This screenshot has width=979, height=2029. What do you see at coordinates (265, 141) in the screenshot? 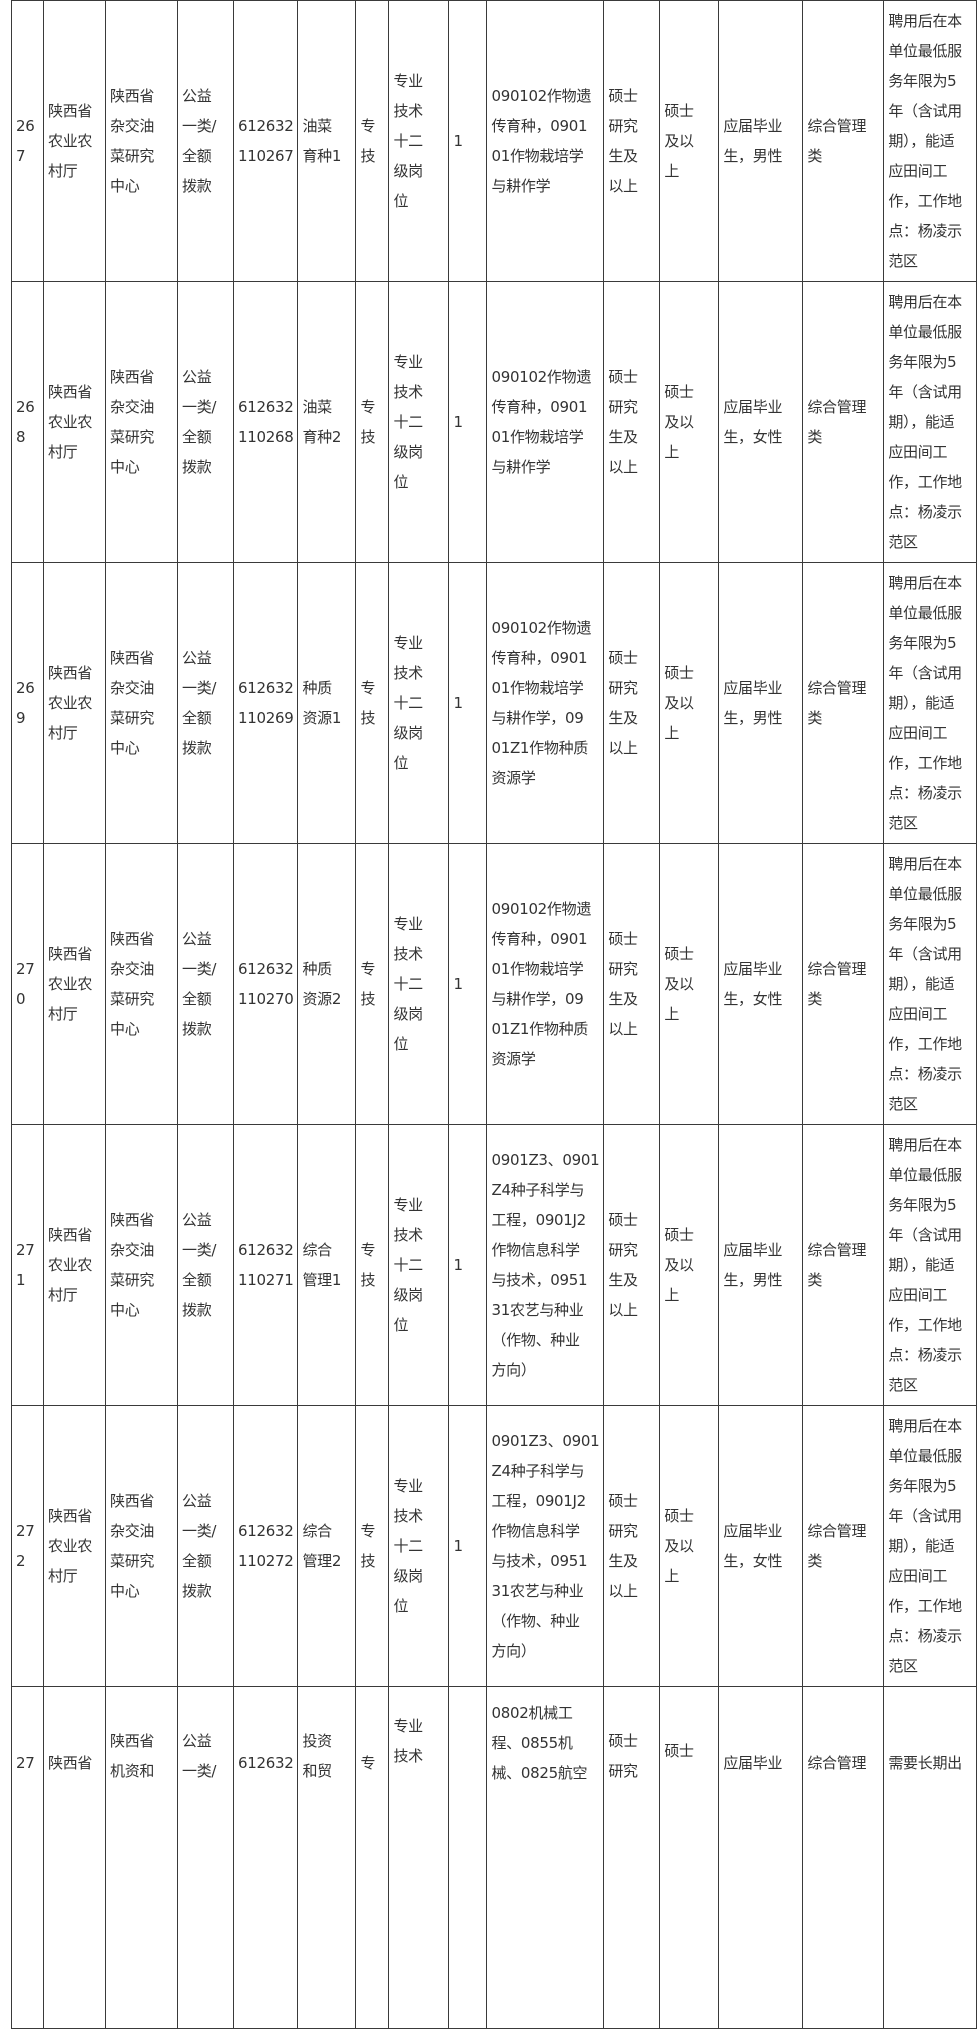
I see `cell-post-code: 612632 110267` at bounding box center [265, 141].